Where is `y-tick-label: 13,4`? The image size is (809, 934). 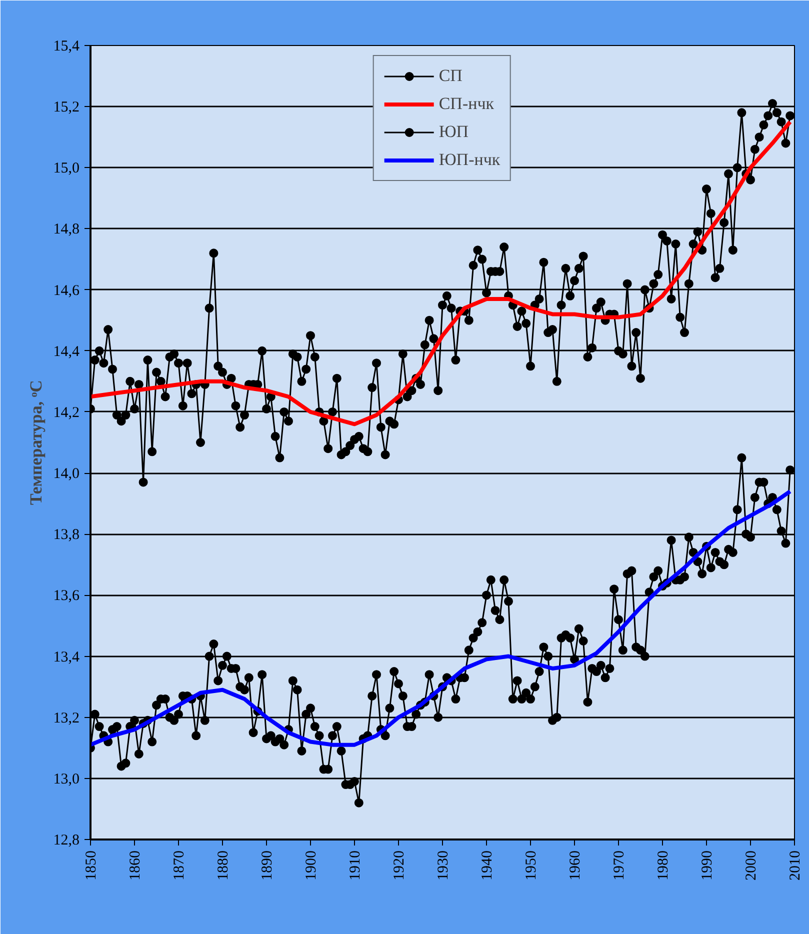 y-tick-label: 13,4 is located at coordinates (66, 657).